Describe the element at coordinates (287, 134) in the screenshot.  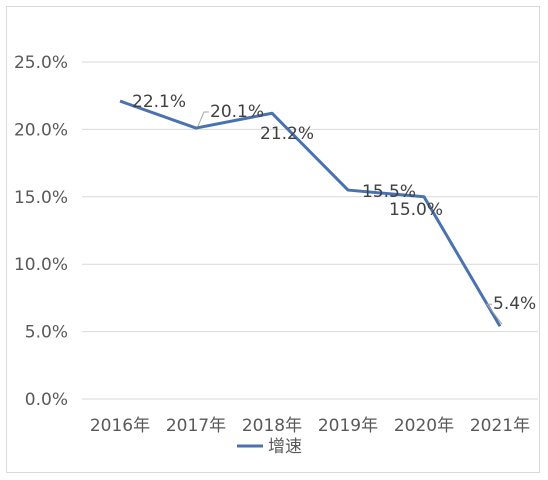
I see `data-label: 21.2%` at that location.